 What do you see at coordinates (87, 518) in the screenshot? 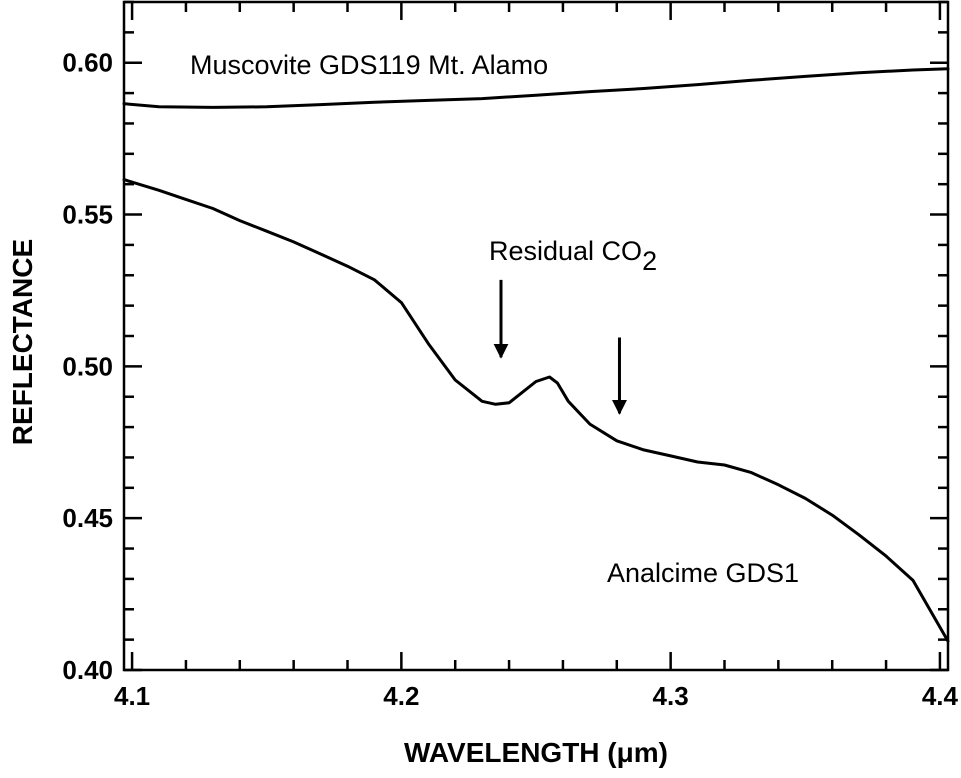
I see `y-tick-label: 0.45` at bounding box center [87, 518].